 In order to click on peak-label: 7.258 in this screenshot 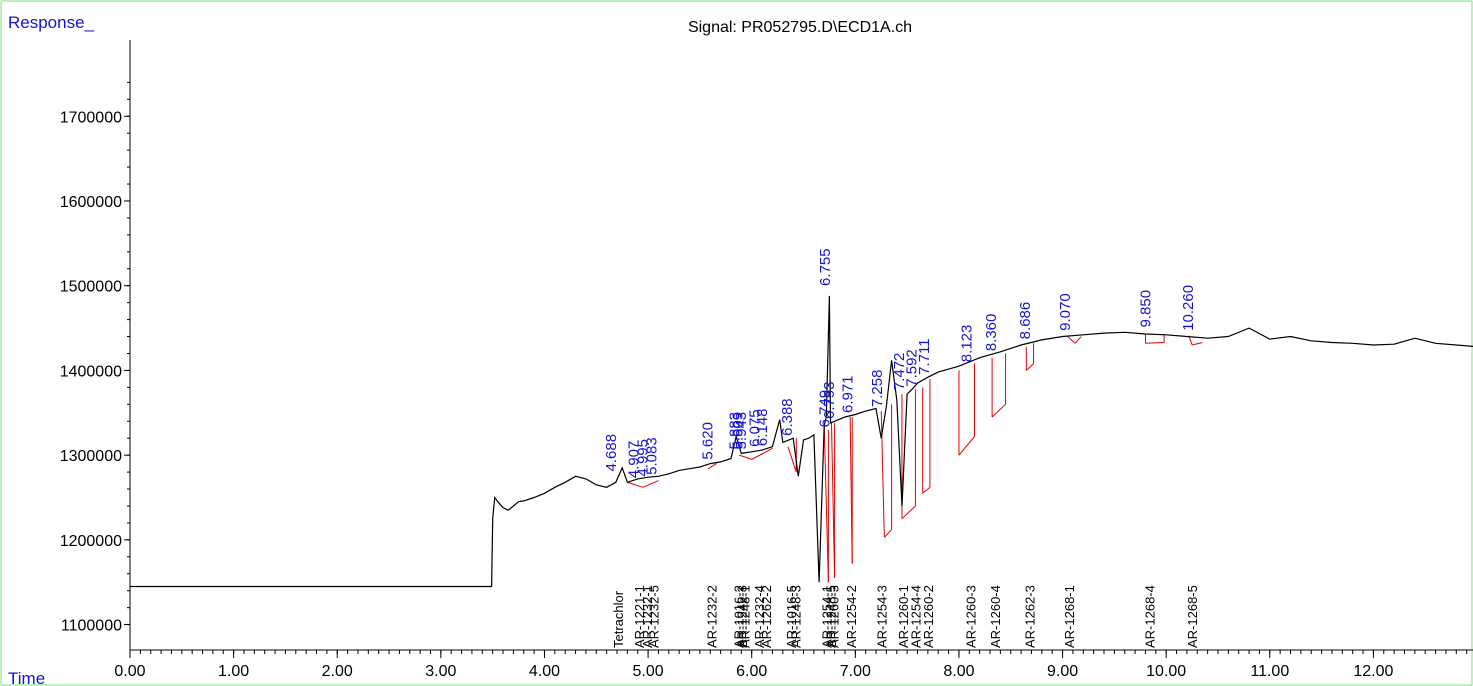, I will do `click(877, 389)`.